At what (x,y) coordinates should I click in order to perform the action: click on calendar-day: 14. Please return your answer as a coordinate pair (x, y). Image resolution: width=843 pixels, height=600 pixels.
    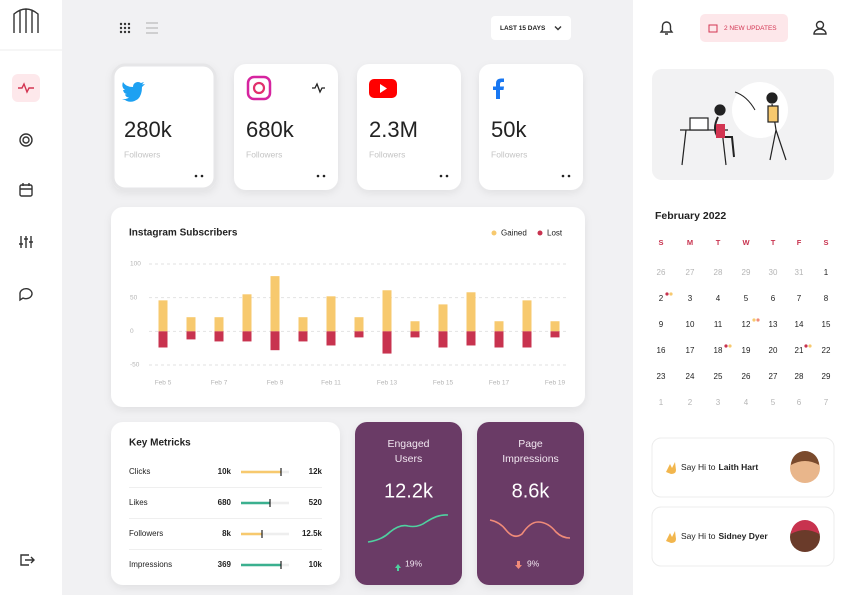
    Looking at the image, I should click on (799, 324).